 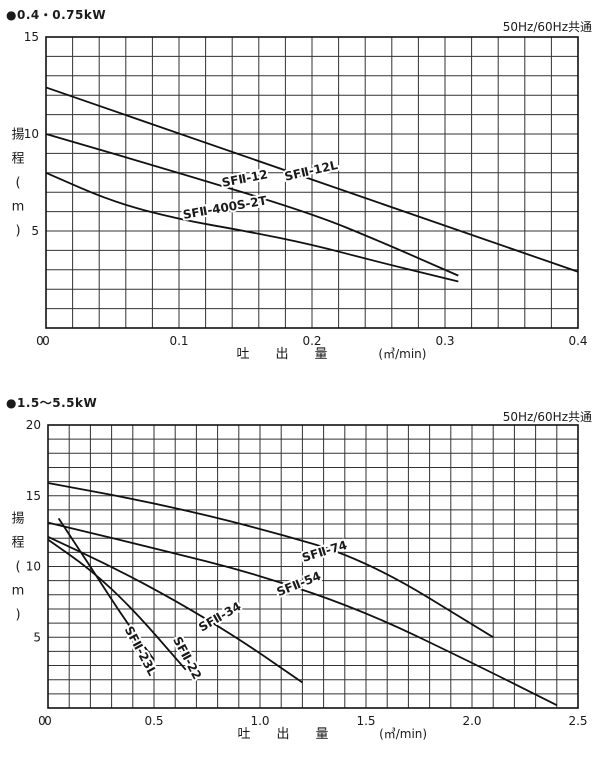 What do you see at coordinates (259, 721) in the screenshot?
I see `x-tick-label: 1.0` at bounding box center [259, 721].